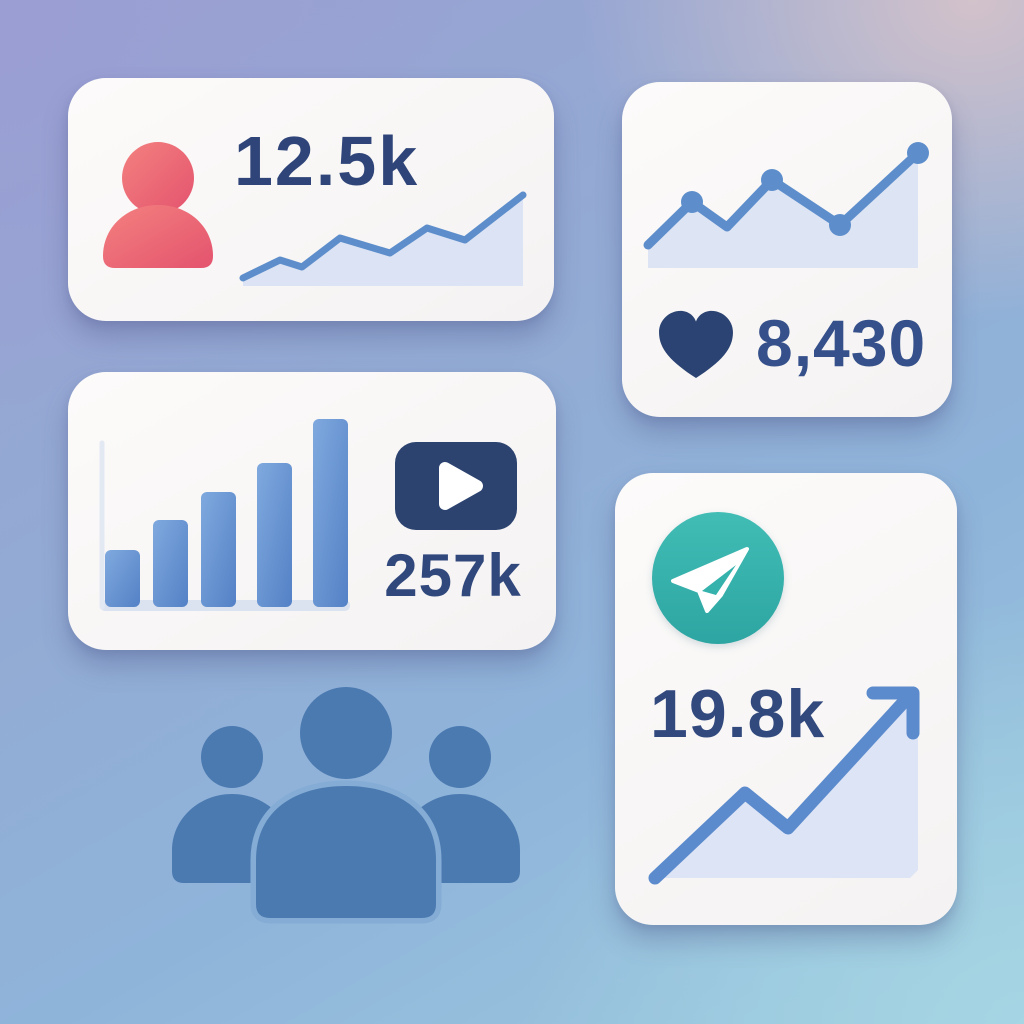 This screenshot has width=1024, height=1024. Describe the element at coordinates (785, 785) in the screenshot. I see `growth-arrow-chart` at that location.